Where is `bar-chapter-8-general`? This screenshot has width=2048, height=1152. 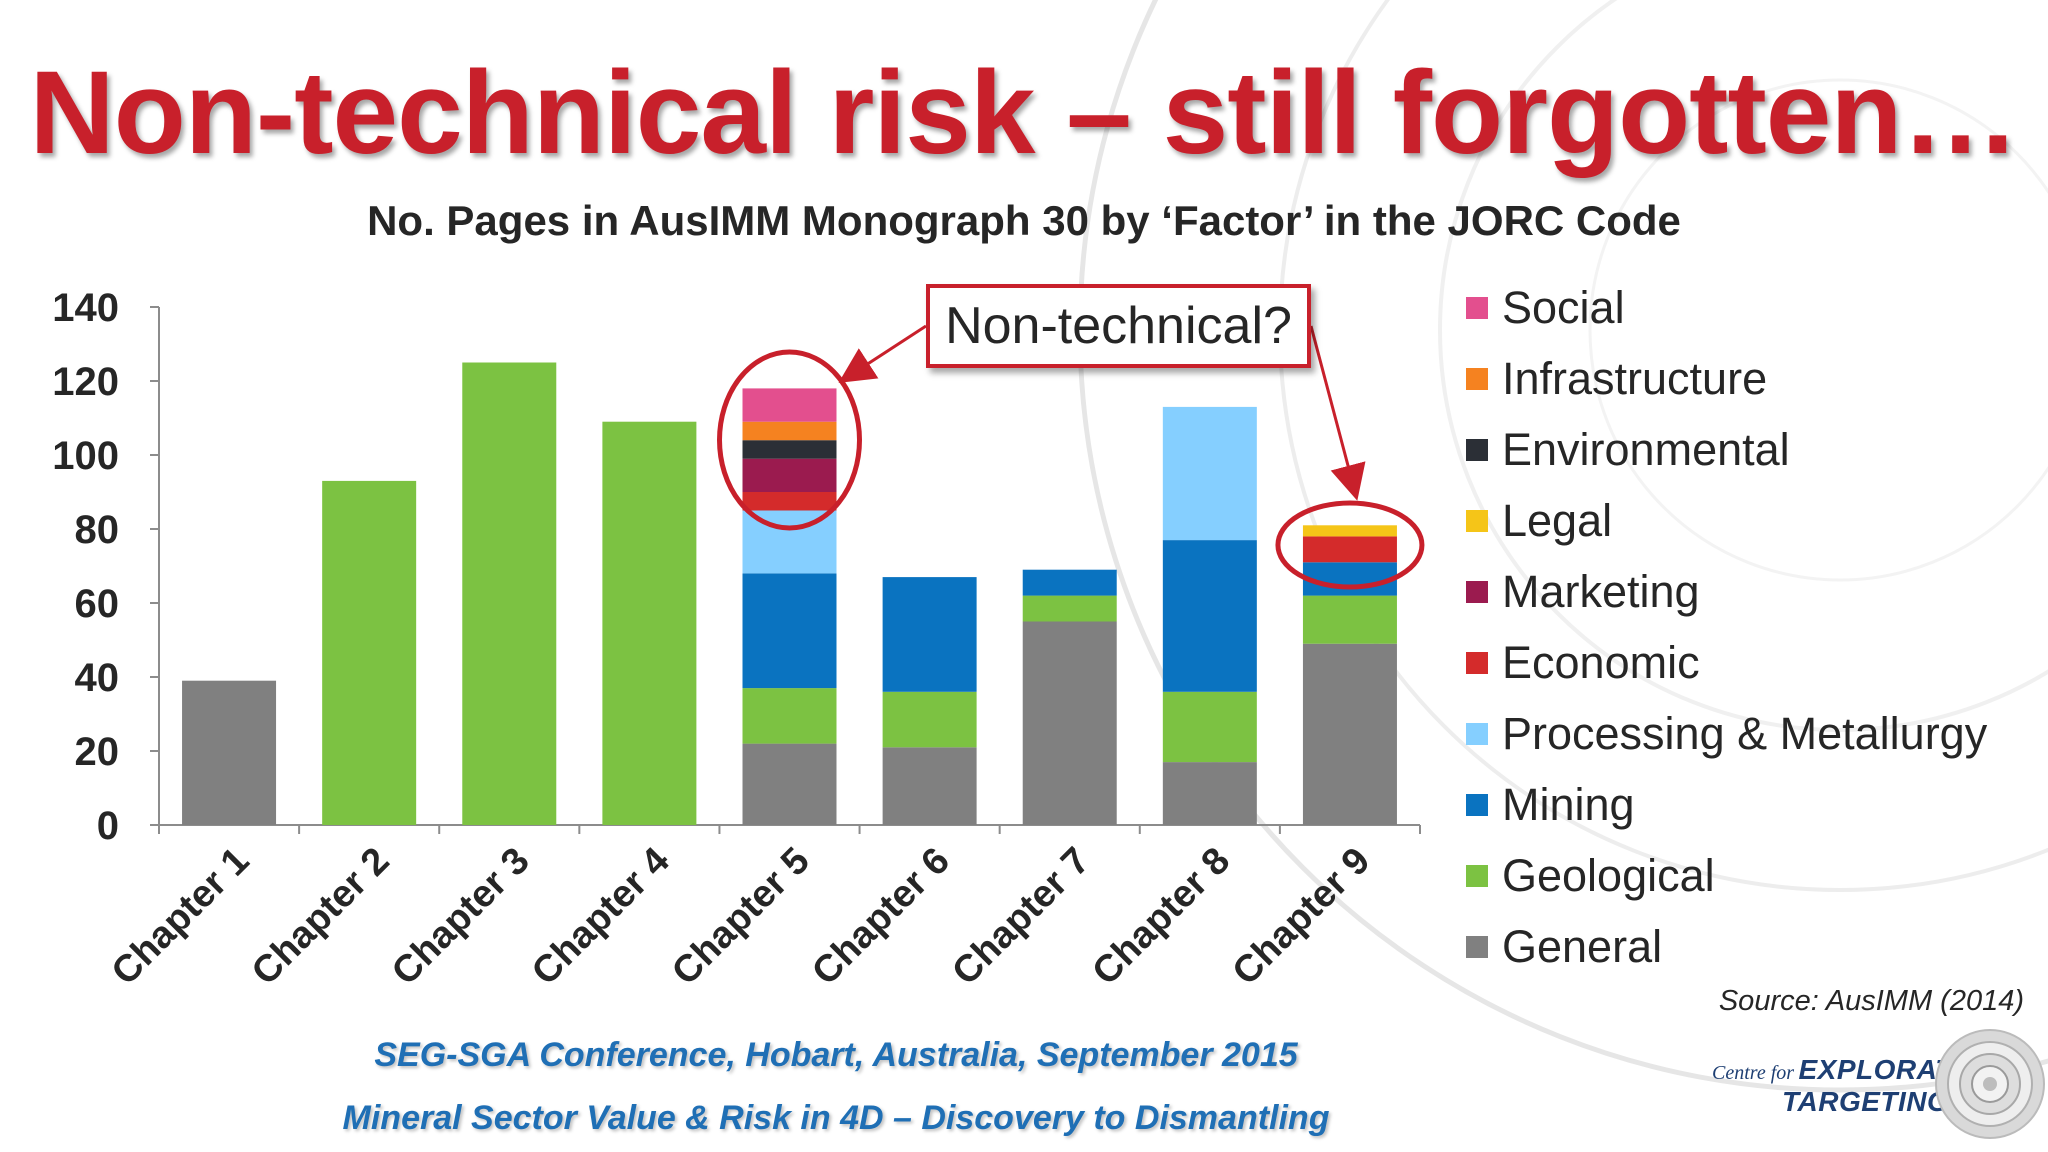 bar-chapter-8-general is located at coordinates (1209, 793).